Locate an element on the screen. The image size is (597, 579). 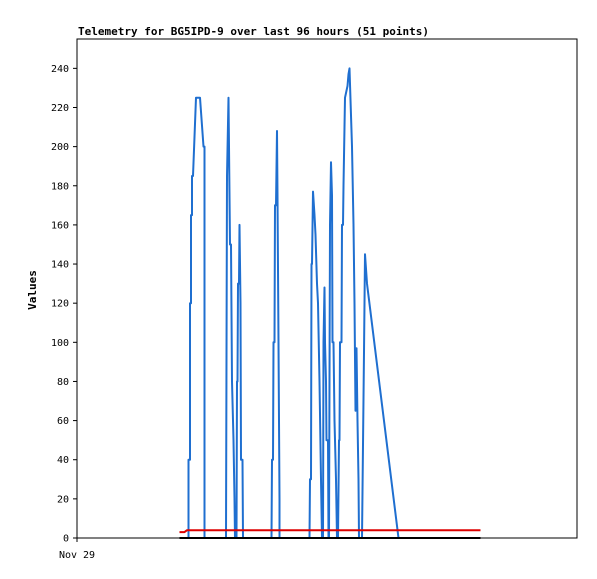
x-axis: Nov 29 is located at coordinates (77, 549).